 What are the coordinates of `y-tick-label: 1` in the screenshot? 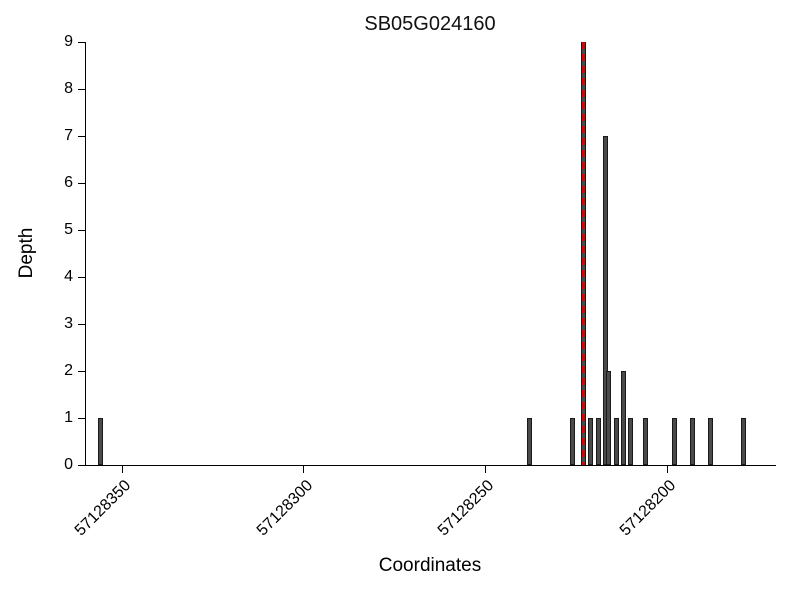 It's located at (68, 417).